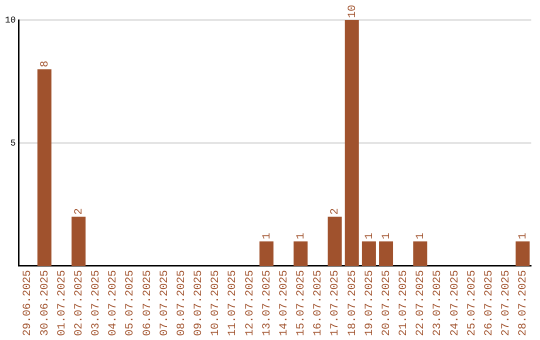 The image size is (540, 340). What do you see at coordinates (284, 303) in the screenshot?
I see `x-tick-label: 14.07.2025` at bounding box center [284, 303].